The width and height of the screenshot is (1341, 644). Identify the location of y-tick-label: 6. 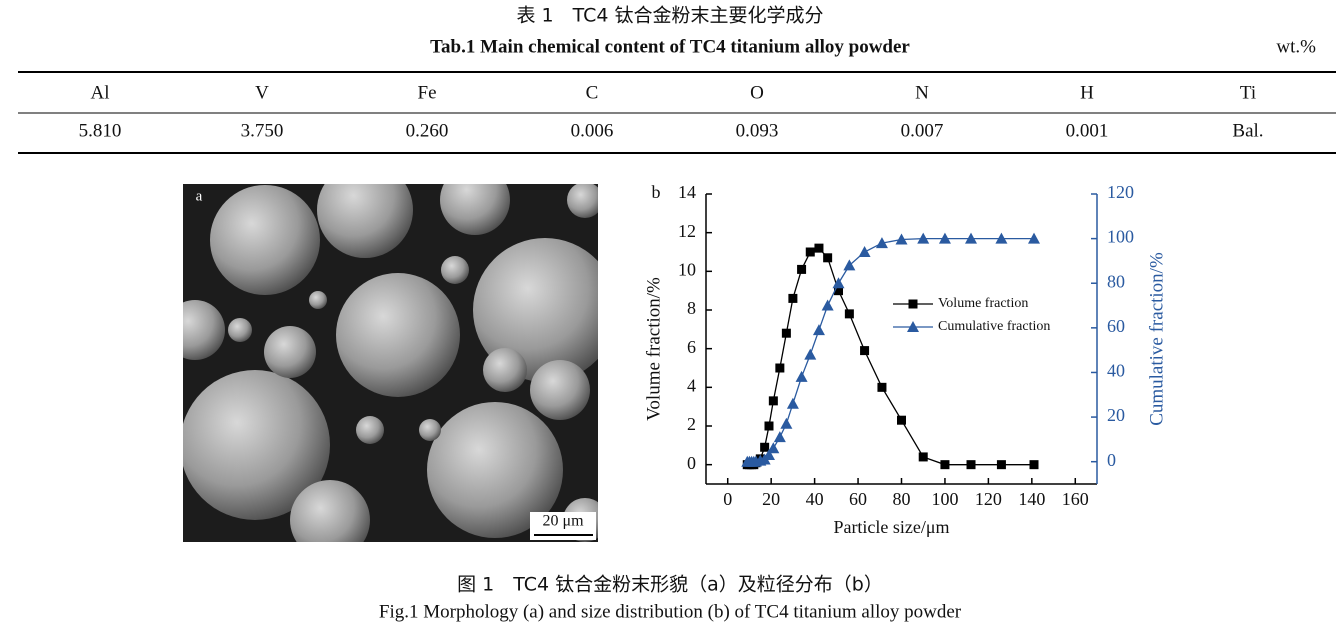
(691, 347).